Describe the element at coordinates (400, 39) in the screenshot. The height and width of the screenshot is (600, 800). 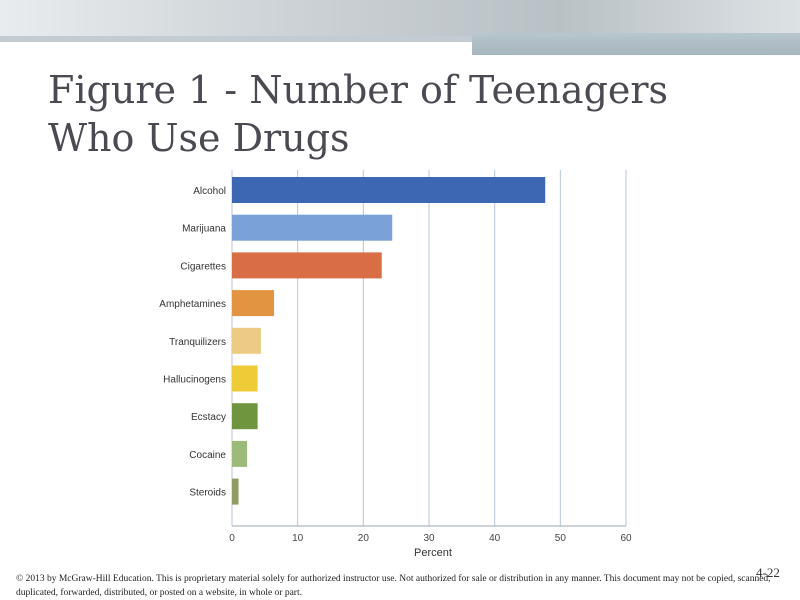
I see `header-stripe` at that location.